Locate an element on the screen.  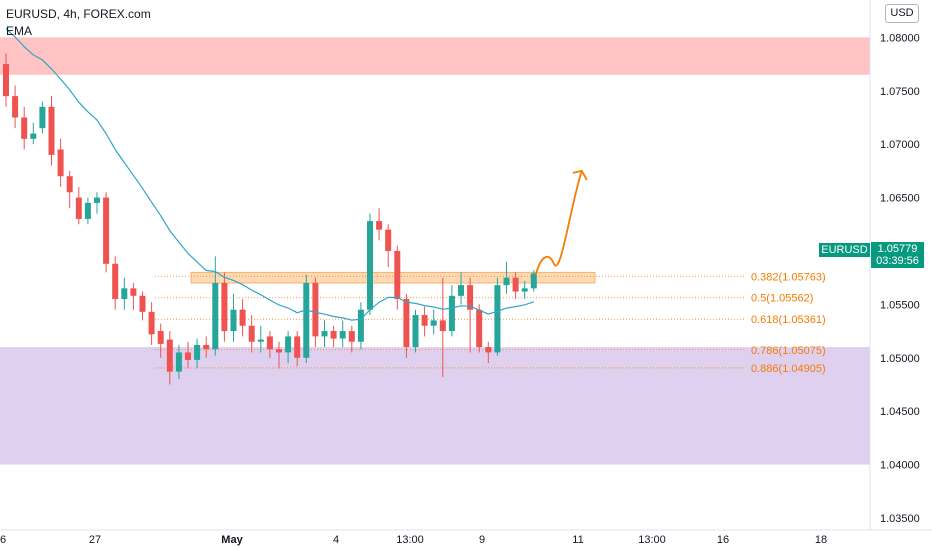
fib-label-0.5: 0.5(1.05562) is located at coordinates (782, 299).